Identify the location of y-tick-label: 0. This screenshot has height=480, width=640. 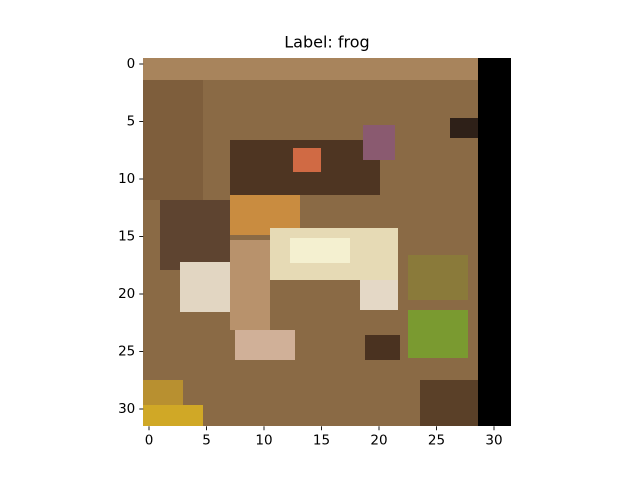
(131, 64).